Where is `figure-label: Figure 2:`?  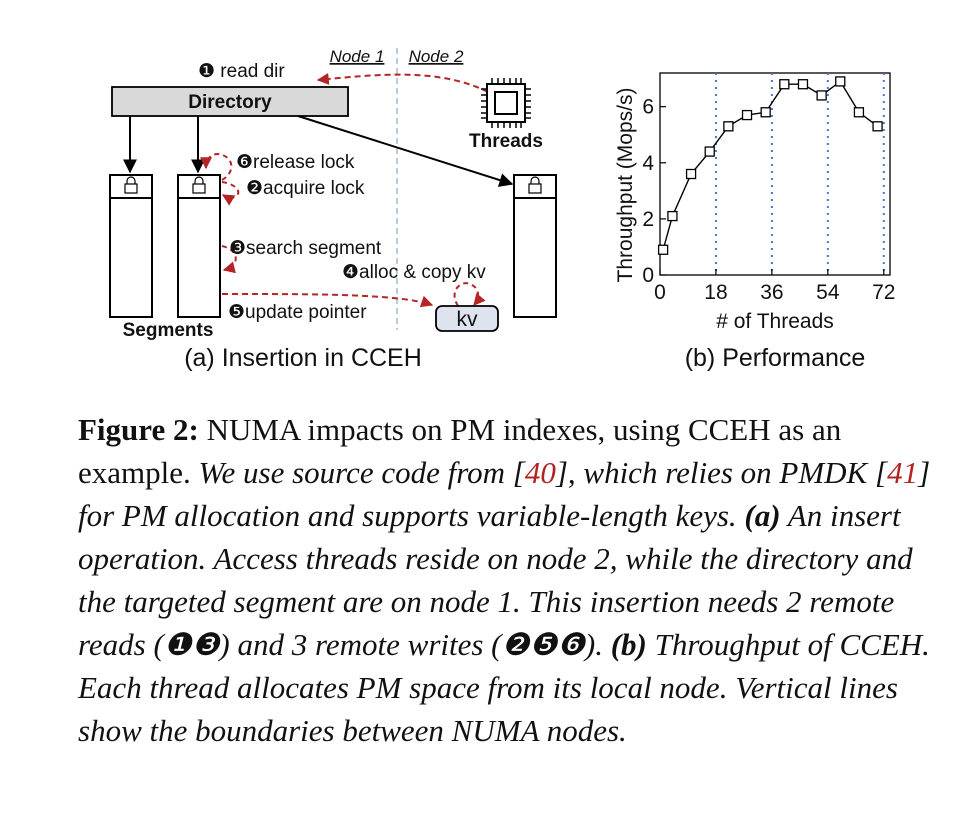
figure-label: Figure 2: is located at coordinates (138, 429).